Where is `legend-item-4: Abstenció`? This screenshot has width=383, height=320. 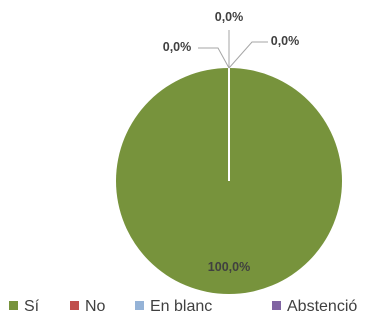 legend-item-4: Abstenció is located at coordinates (314, 306).